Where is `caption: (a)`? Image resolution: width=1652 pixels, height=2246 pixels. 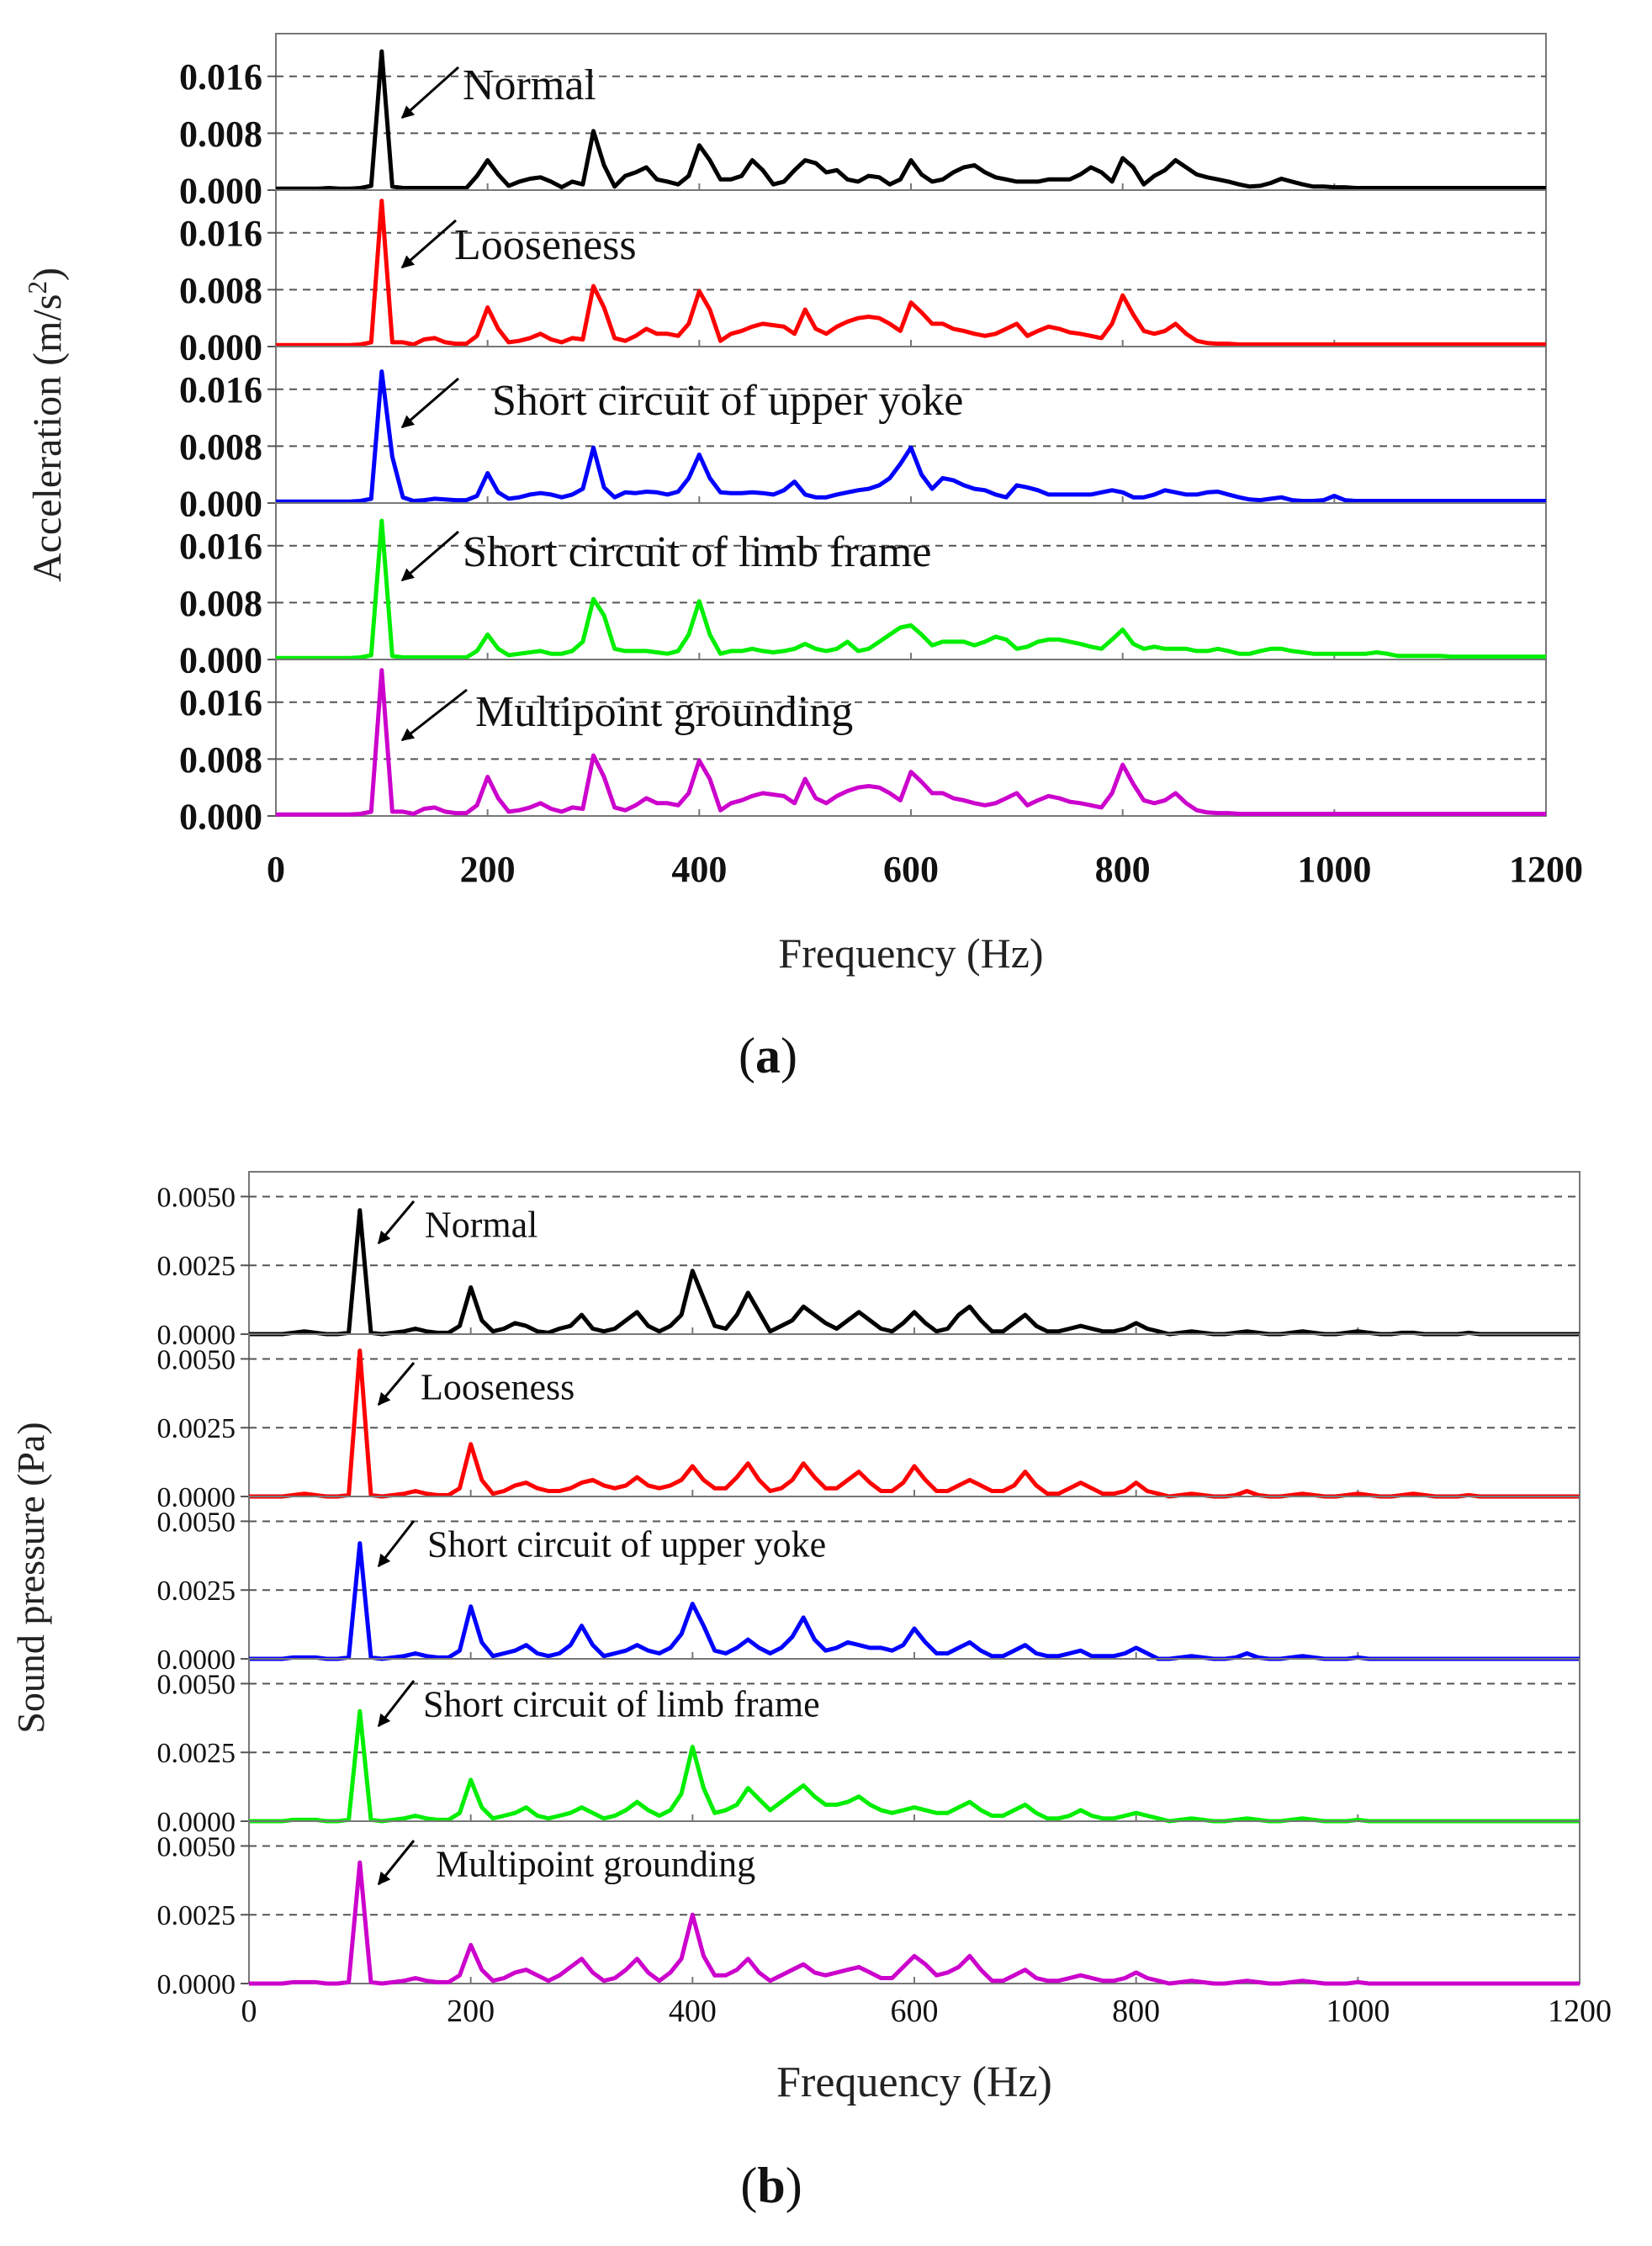
caption: (a) is located at coordinates (768, 1056).